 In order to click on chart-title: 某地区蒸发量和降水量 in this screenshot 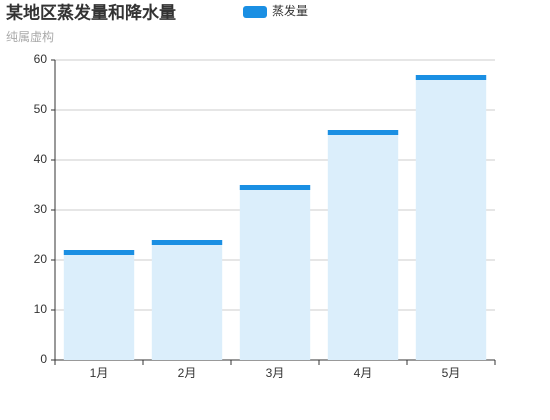, I will do `click(91, 12)`.